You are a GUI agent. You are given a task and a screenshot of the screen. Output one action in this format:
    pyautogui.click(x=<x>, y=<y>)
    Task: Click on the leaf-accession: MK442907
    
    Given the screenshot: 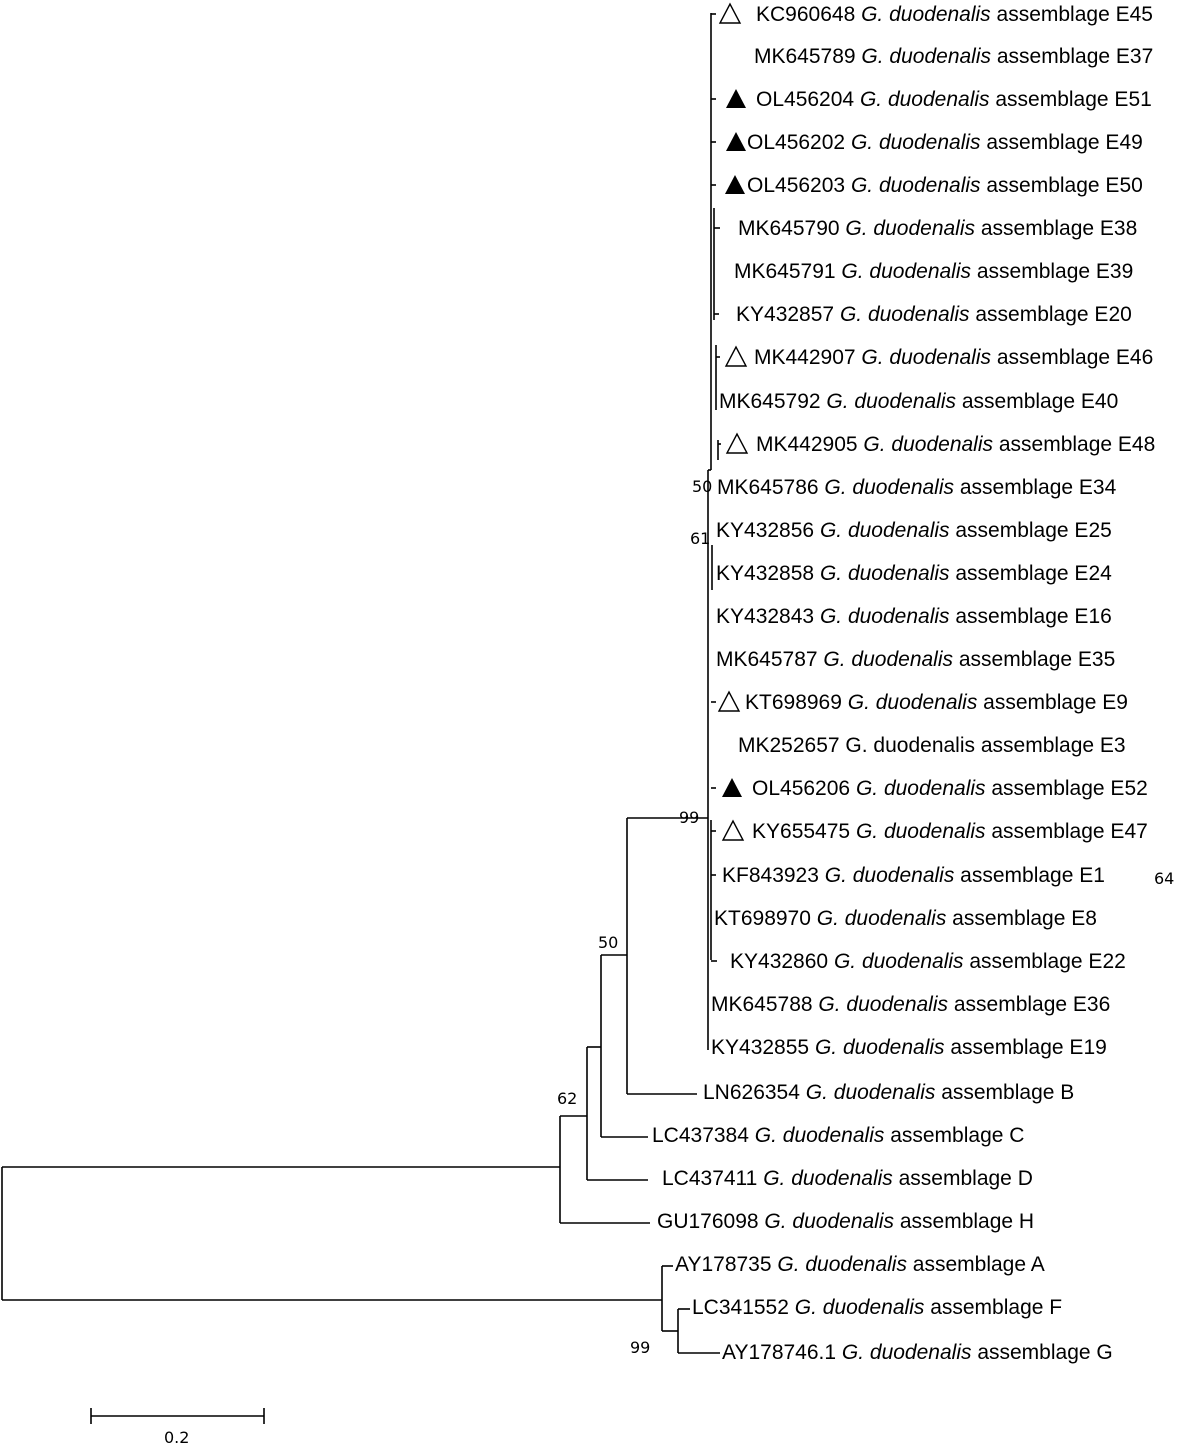 What is the action you would take?
    pyautogui.click(x=807, y=357)
    